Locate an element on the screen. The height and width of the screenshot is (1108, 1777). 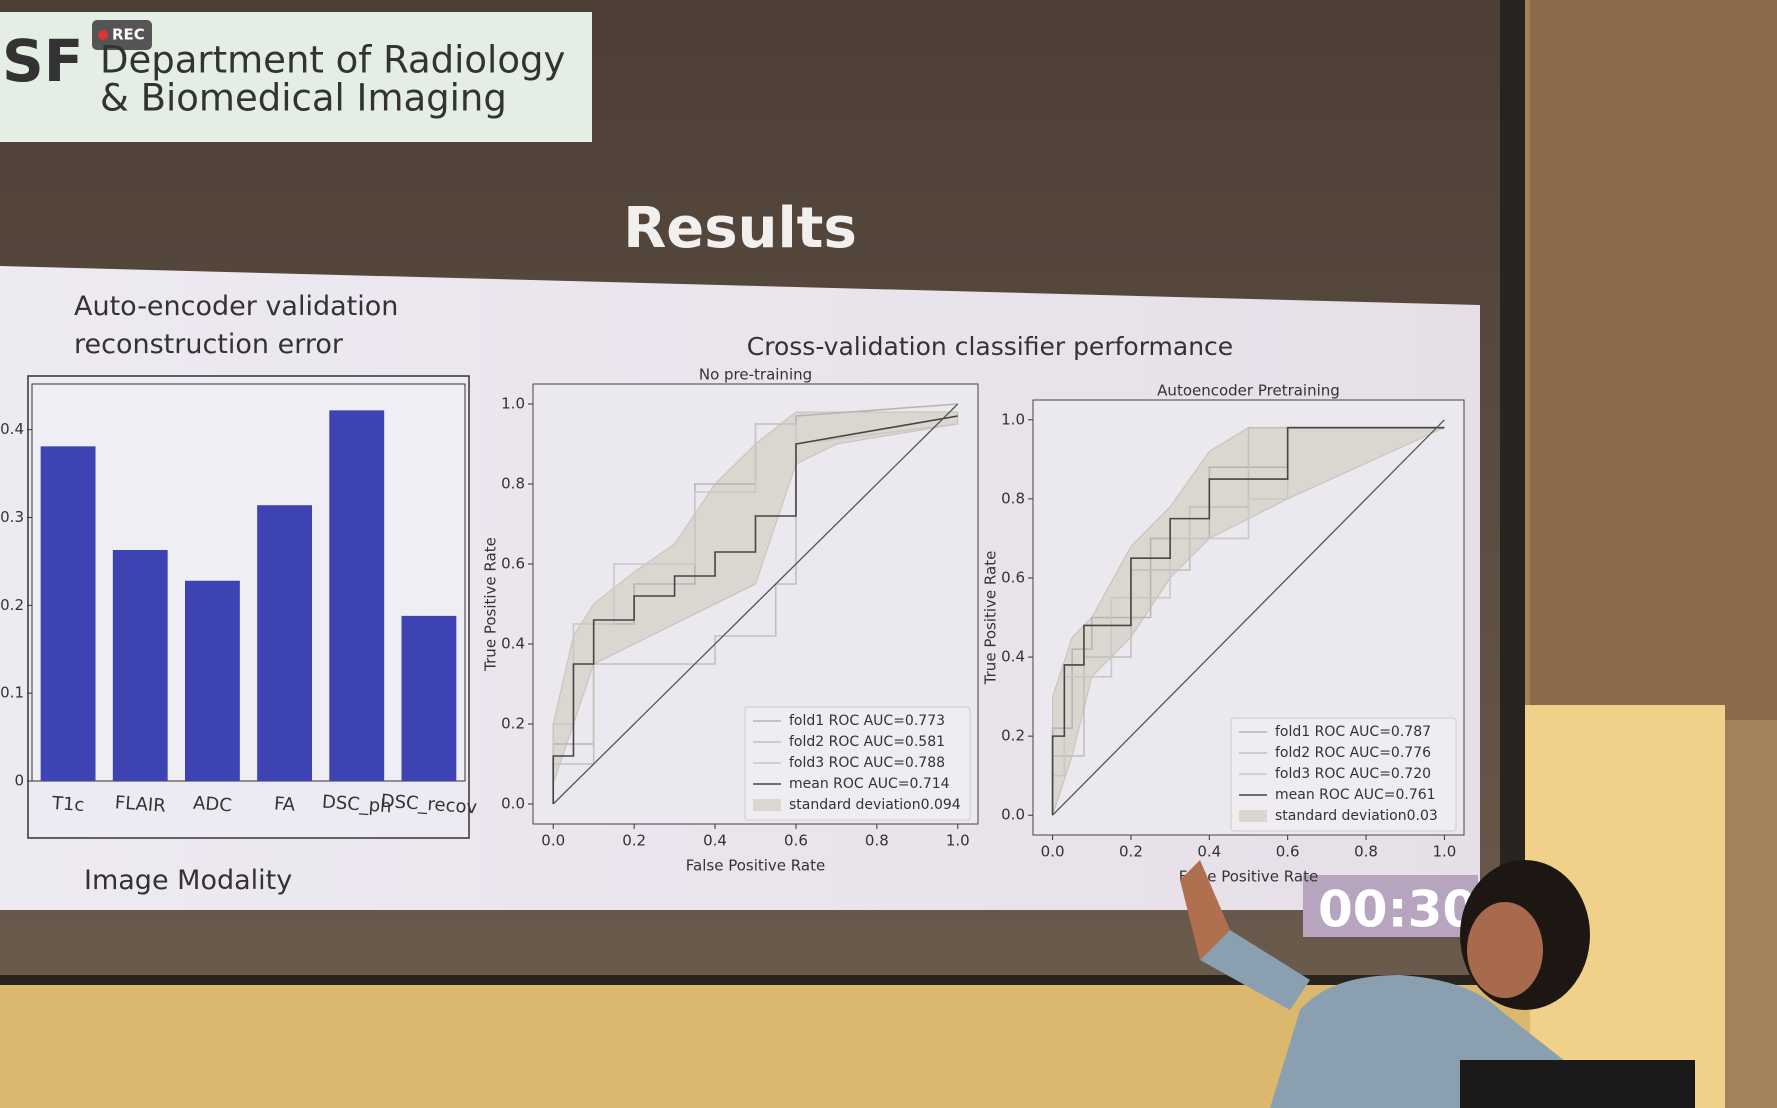
department: Department of Radiology is located at coordinates (332, 60).